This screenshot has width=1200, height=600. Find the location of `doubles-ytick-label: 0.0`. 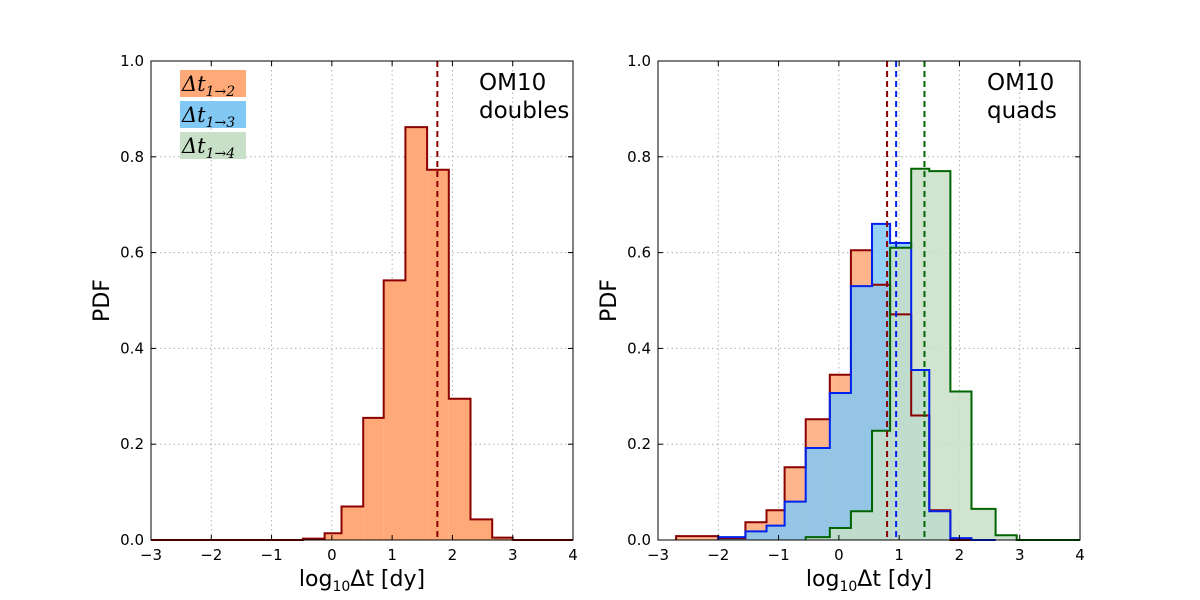

doubles-ytick-label: 0.0 is located at coordinates (132, 540).